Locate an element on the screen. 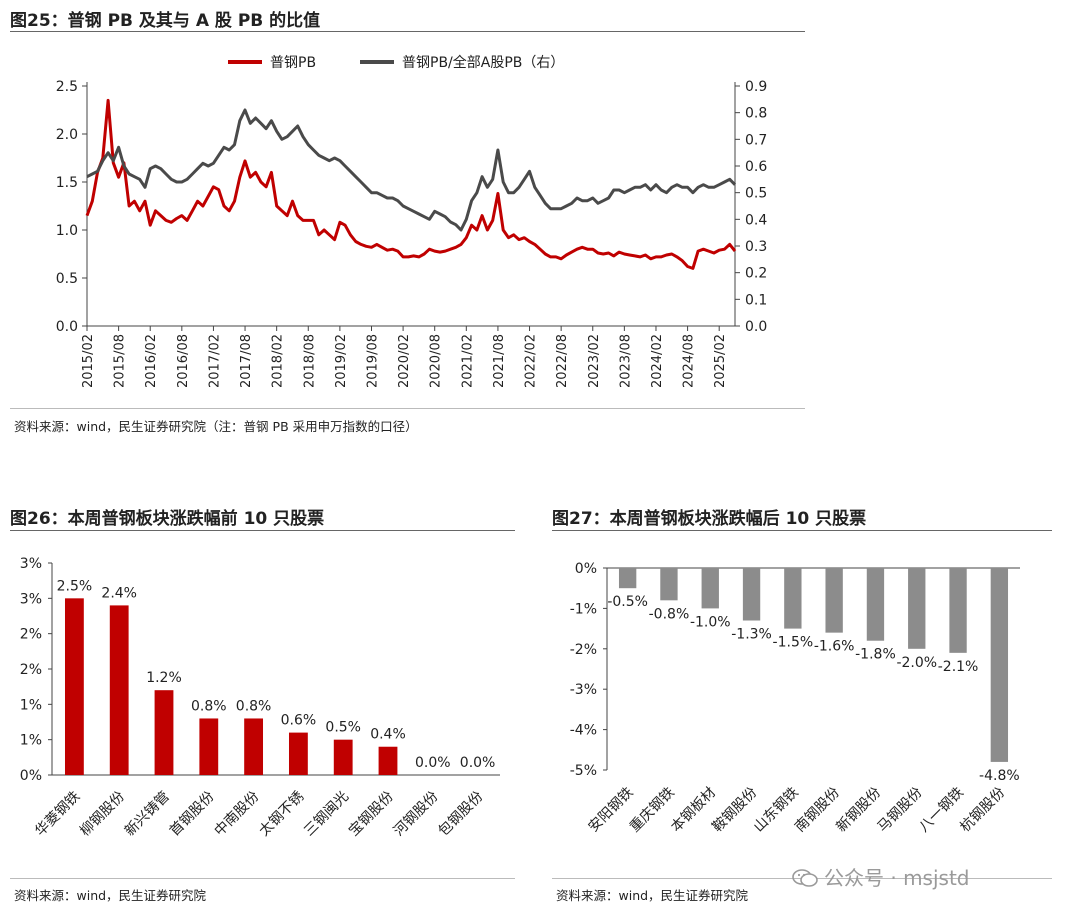  y-tick-label-right: 0.1 is located at coordinates (756, 300).